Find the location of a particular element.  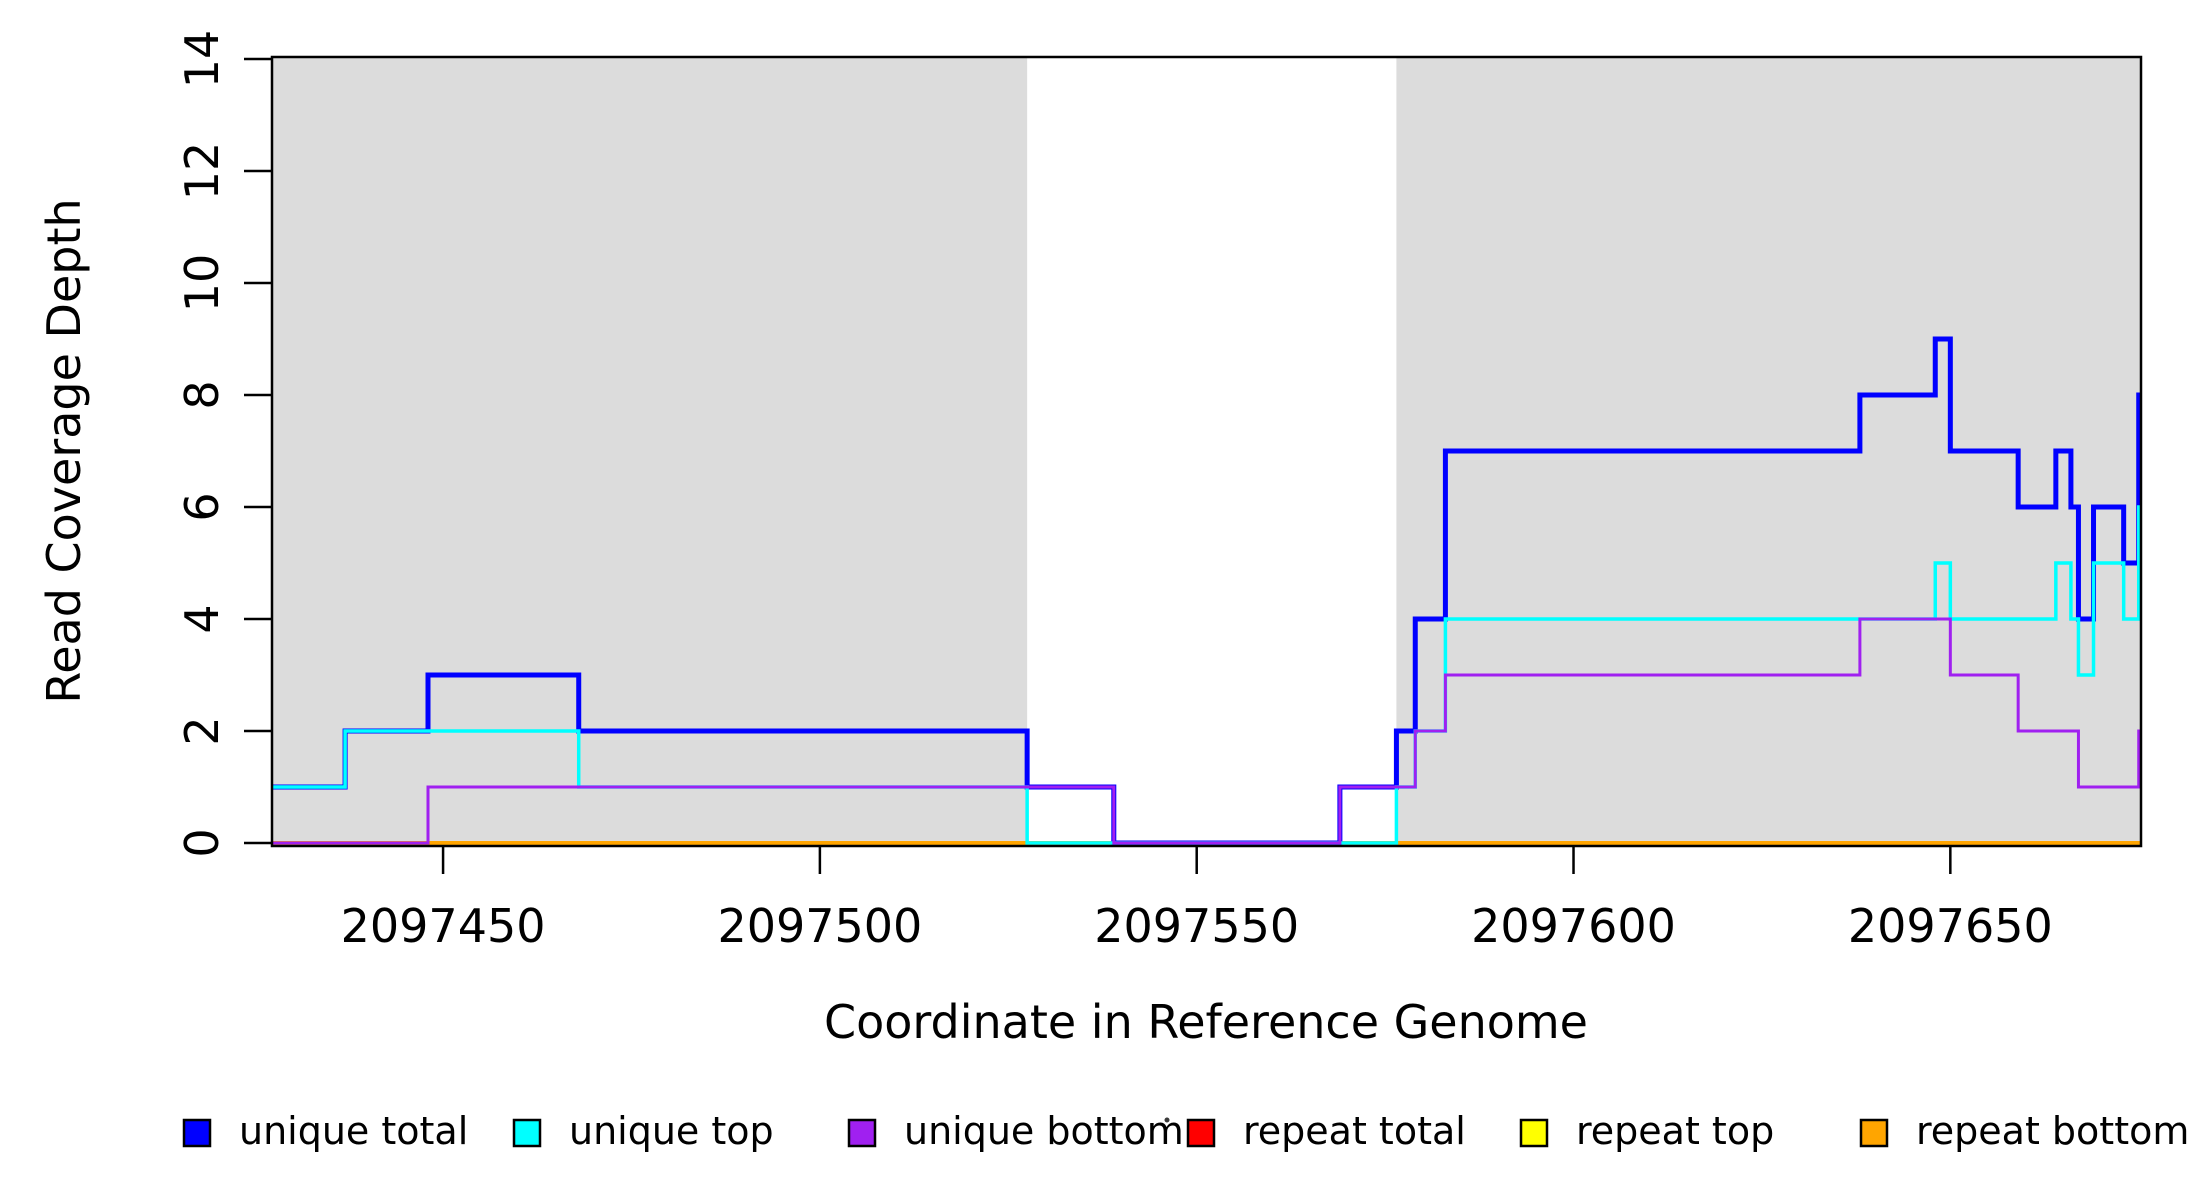

legend-swatch-repeat-top is located at coordinates (1534, 1133).